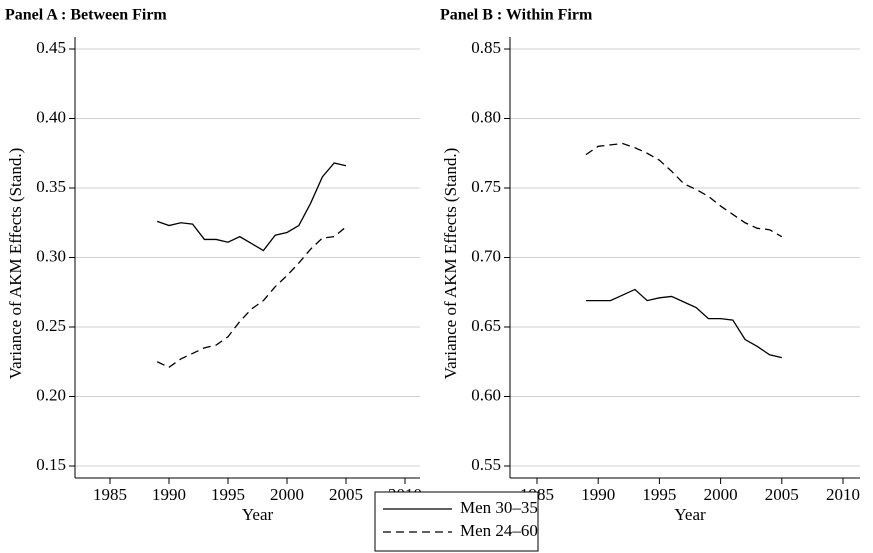  I want to click on y-tick-label: 0.45, so click(51, 47).